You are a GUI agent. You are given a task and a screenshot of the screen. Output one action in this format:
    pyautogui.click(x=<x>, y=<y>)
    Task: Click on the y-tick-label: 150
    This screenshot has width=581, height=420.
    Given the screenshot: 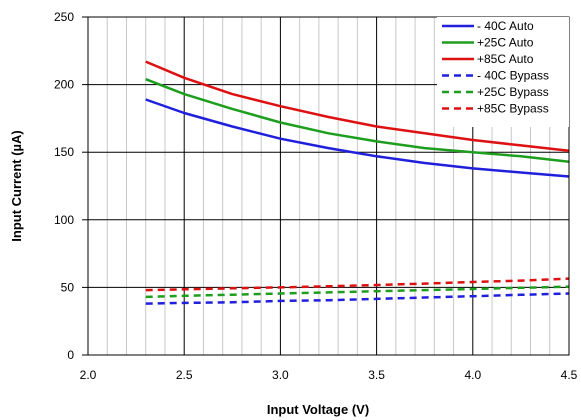 What is the action you would take?
    pyautogui.click(x=64, y=152)
    